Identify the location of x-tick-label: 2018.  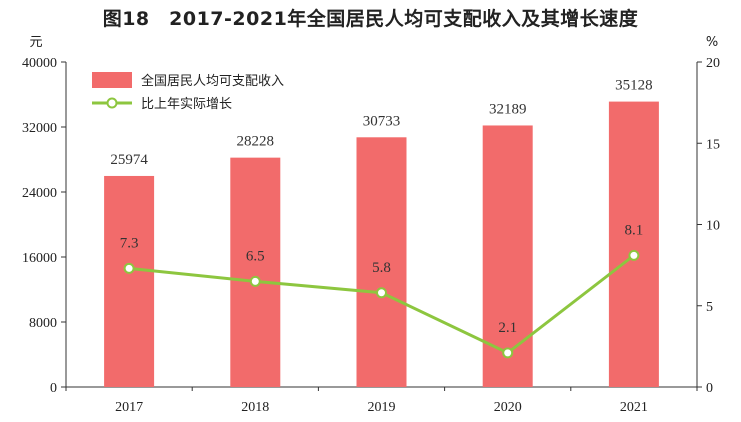
(255, 407).